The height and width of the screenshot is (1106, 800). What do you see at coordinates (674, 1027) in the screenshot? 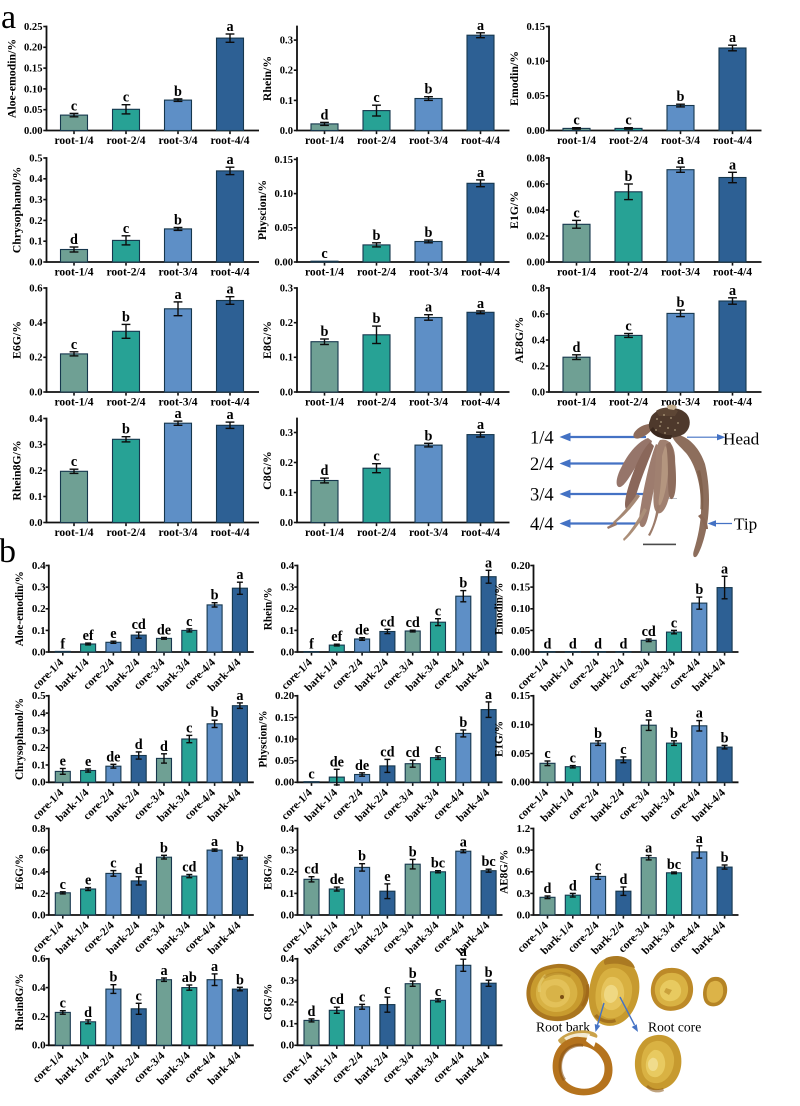
I see `svg-text: Root core` at bounding box center [674, 1027].